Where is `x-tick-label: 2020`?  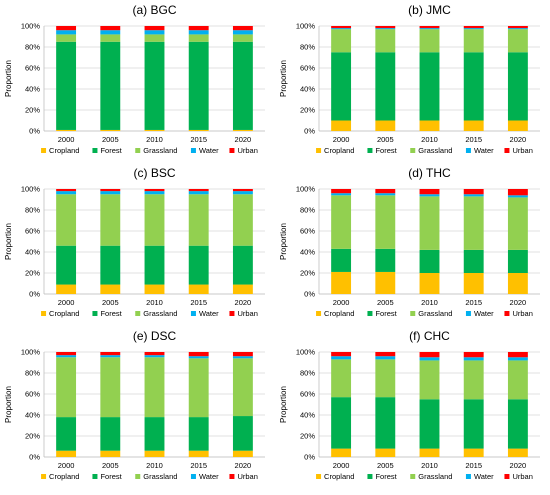
x-tick-label: 2020 is located at coordinates (243, 302).